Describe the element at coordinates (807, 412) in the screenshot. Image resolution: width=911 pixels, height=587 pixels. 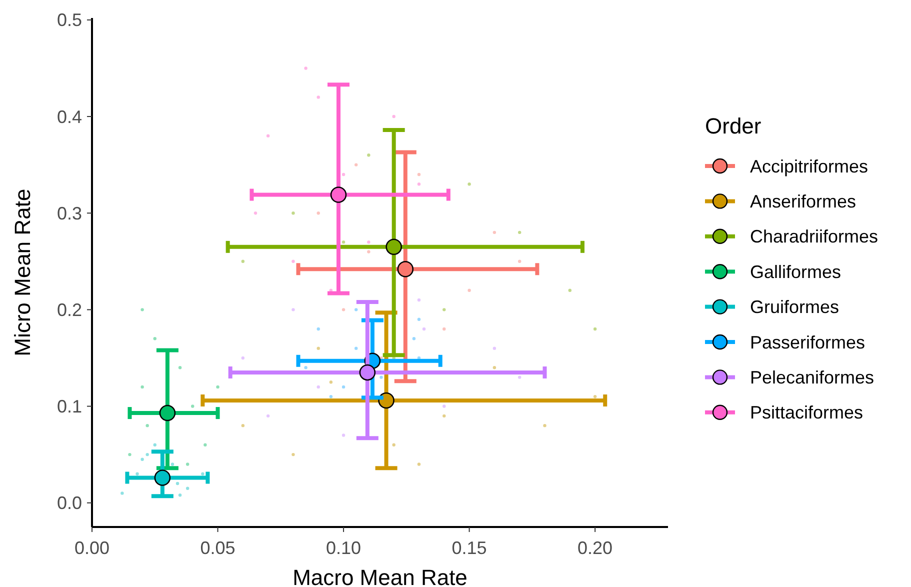
I see `legend-label: Psittaciformes` at that location.